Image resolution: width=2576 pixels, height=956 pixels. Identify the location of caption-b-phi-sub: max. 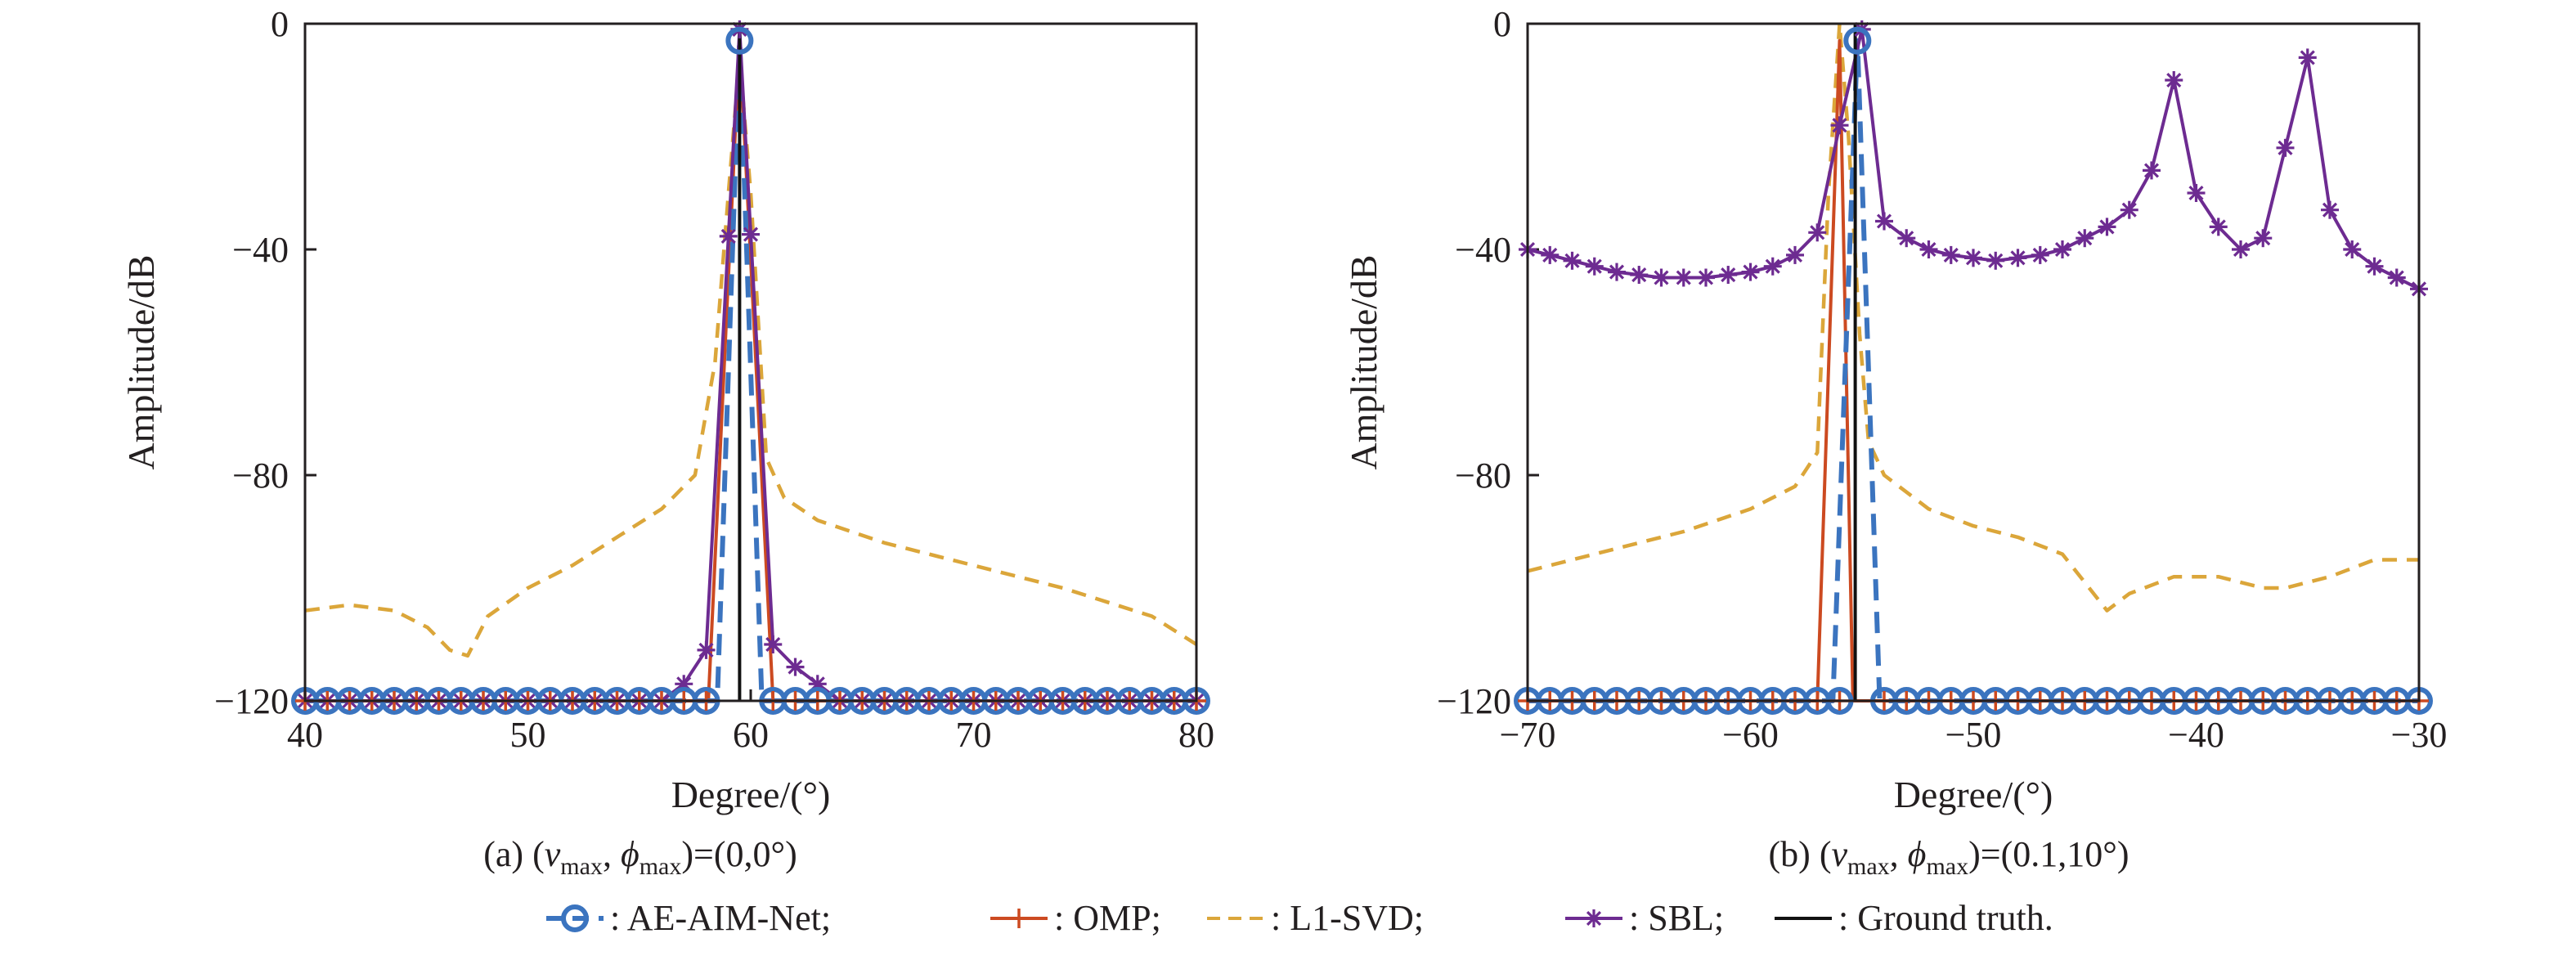
(1947, 866).